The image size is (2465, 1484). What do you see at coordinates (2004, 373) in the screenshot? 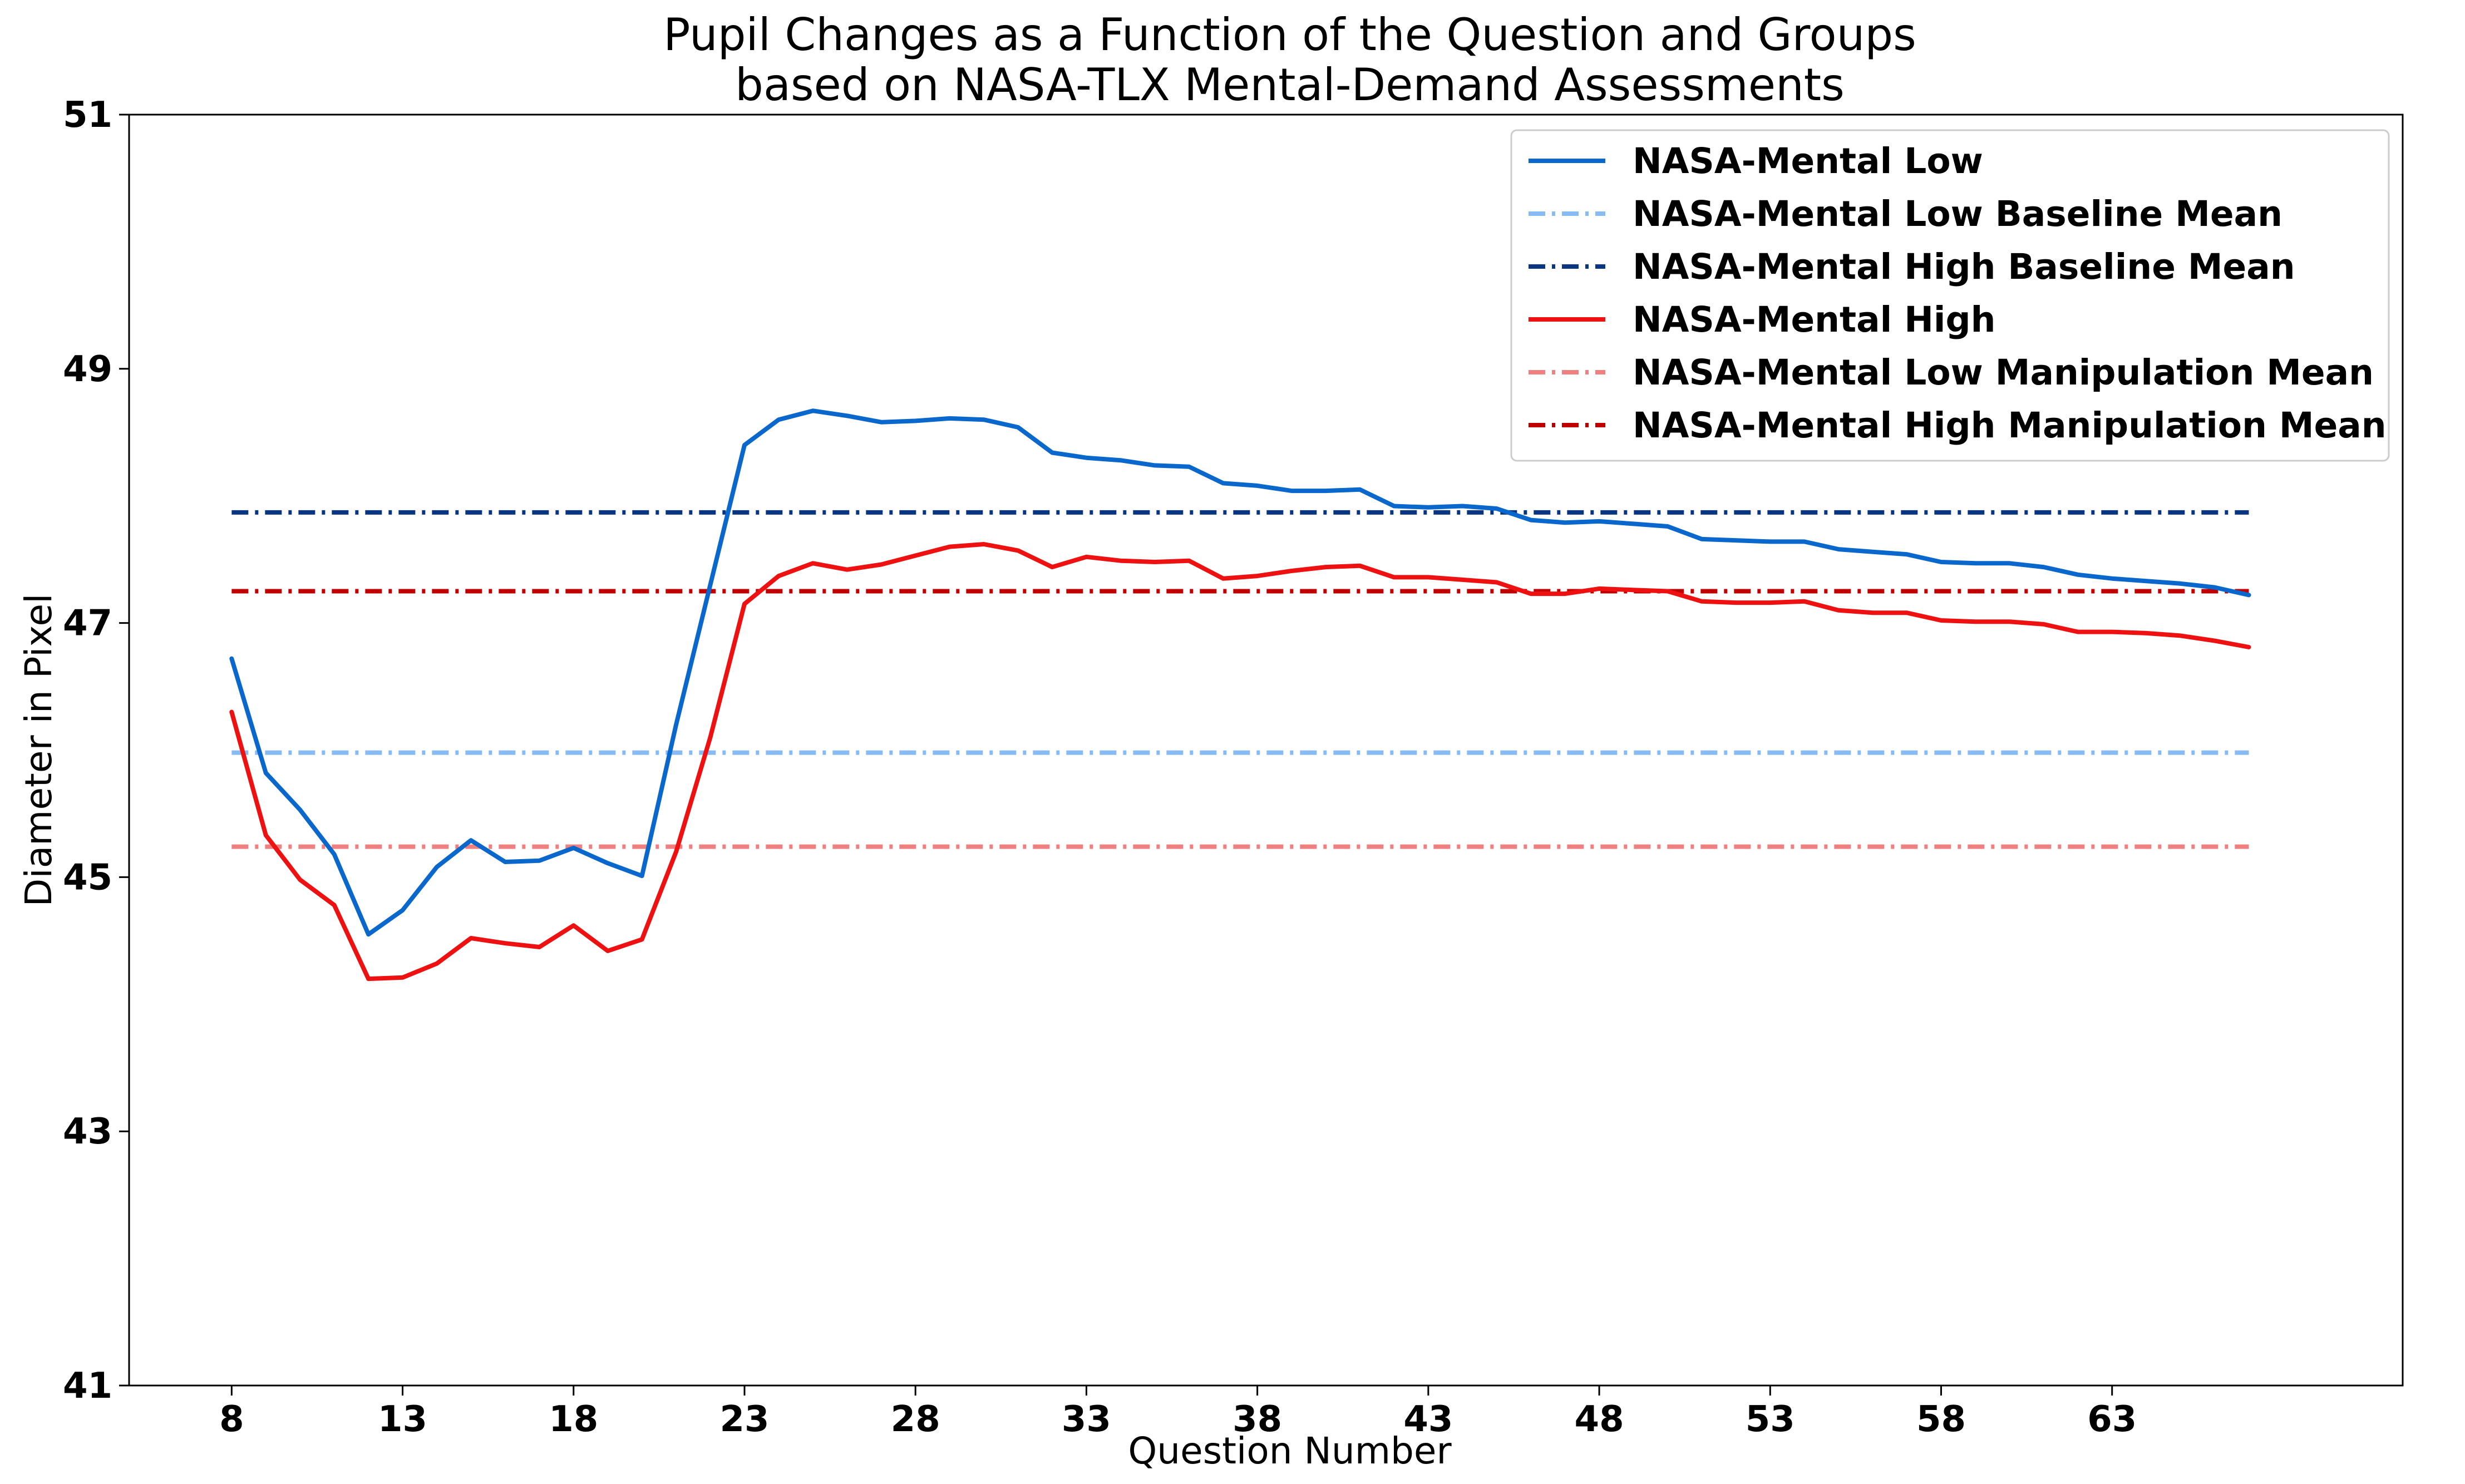
I see `legend-label: NASA-Mental Low Manipulation Mean` at bounding box center [2004, 373].